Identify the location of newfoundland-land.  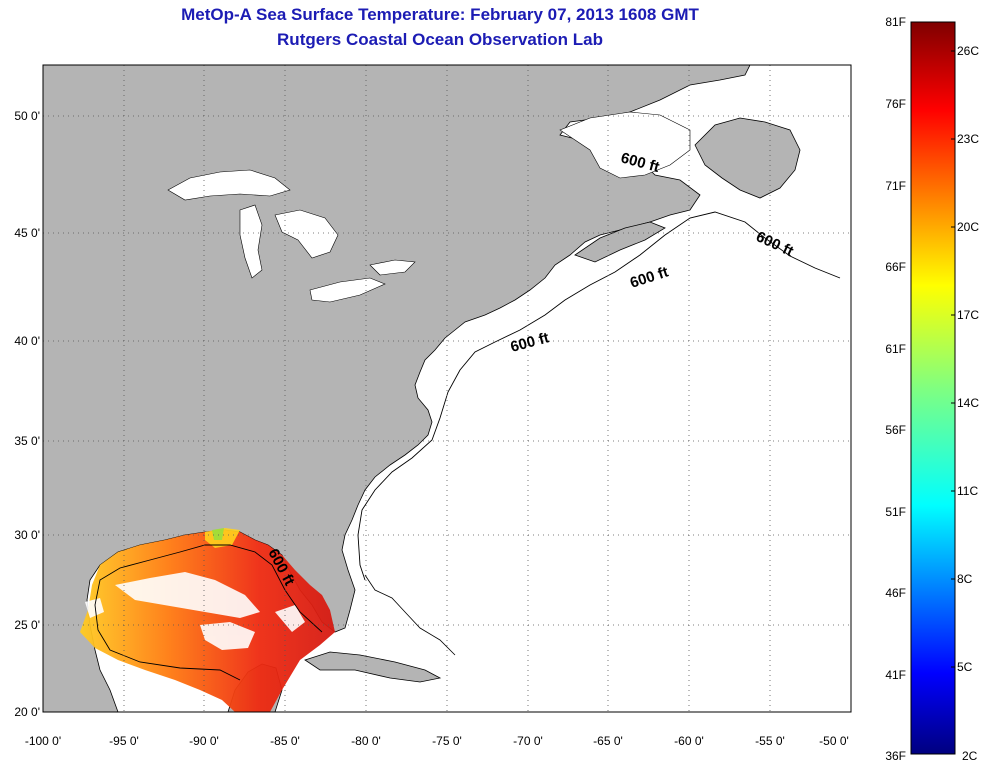
(747, 158).